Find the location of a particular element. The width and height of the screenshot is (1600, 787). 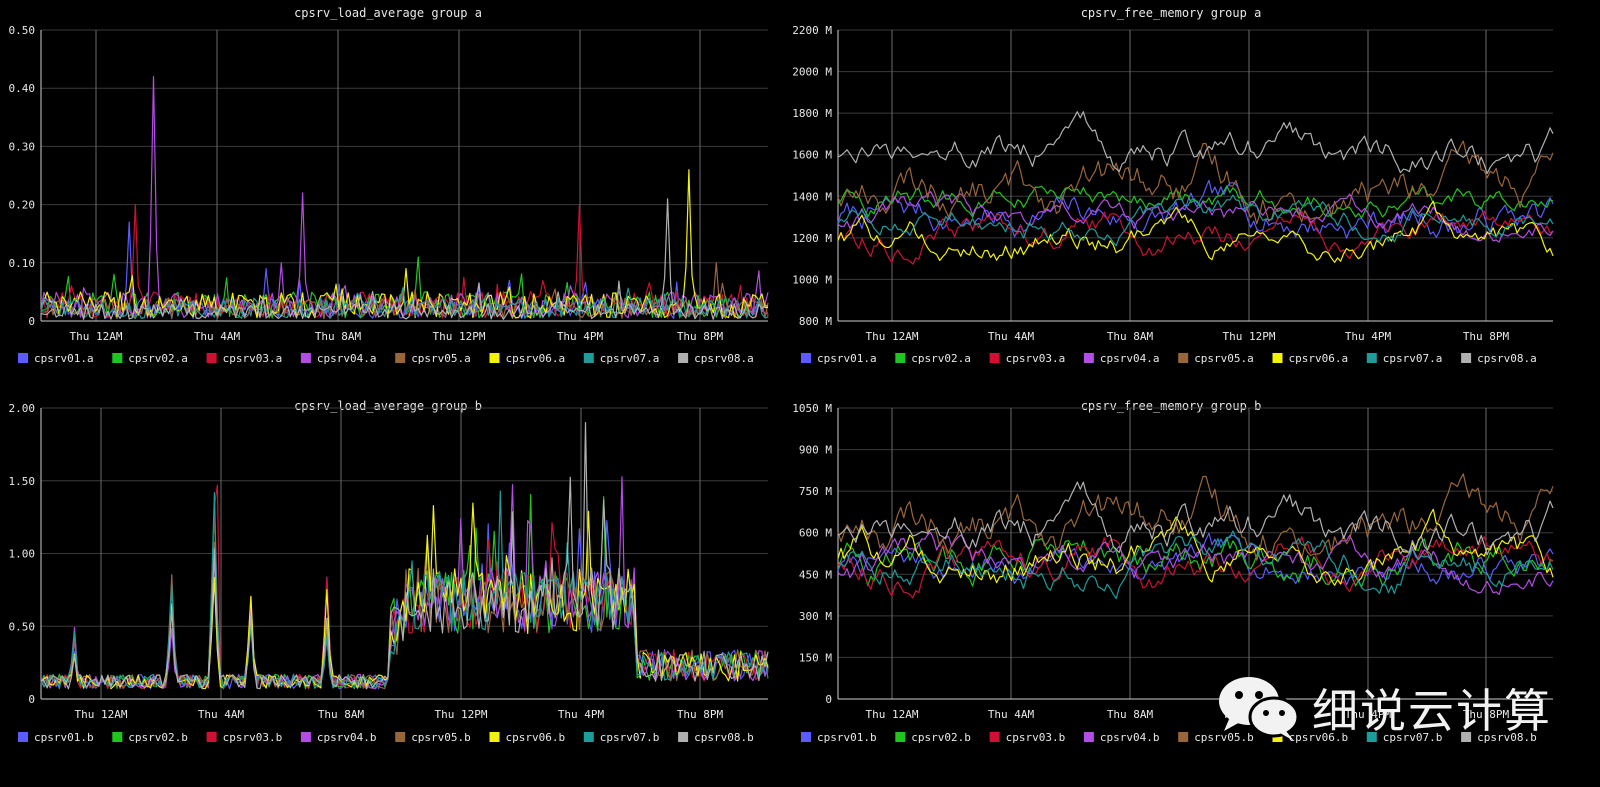

x-tick-label: Thu 12PM is located at coordinates (1249, 336).